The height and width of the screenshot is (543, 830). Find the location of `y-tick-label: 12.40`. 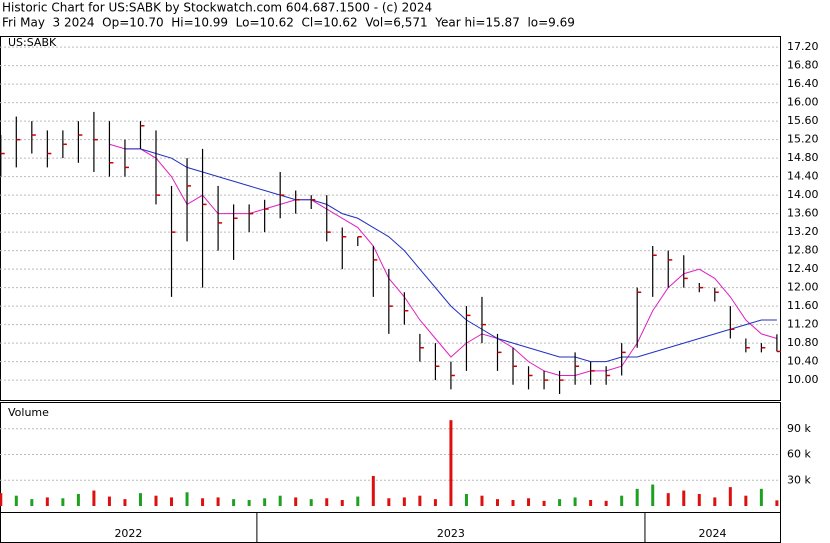

y-tick-label: 12.40 is located at coordinates (803, 268).